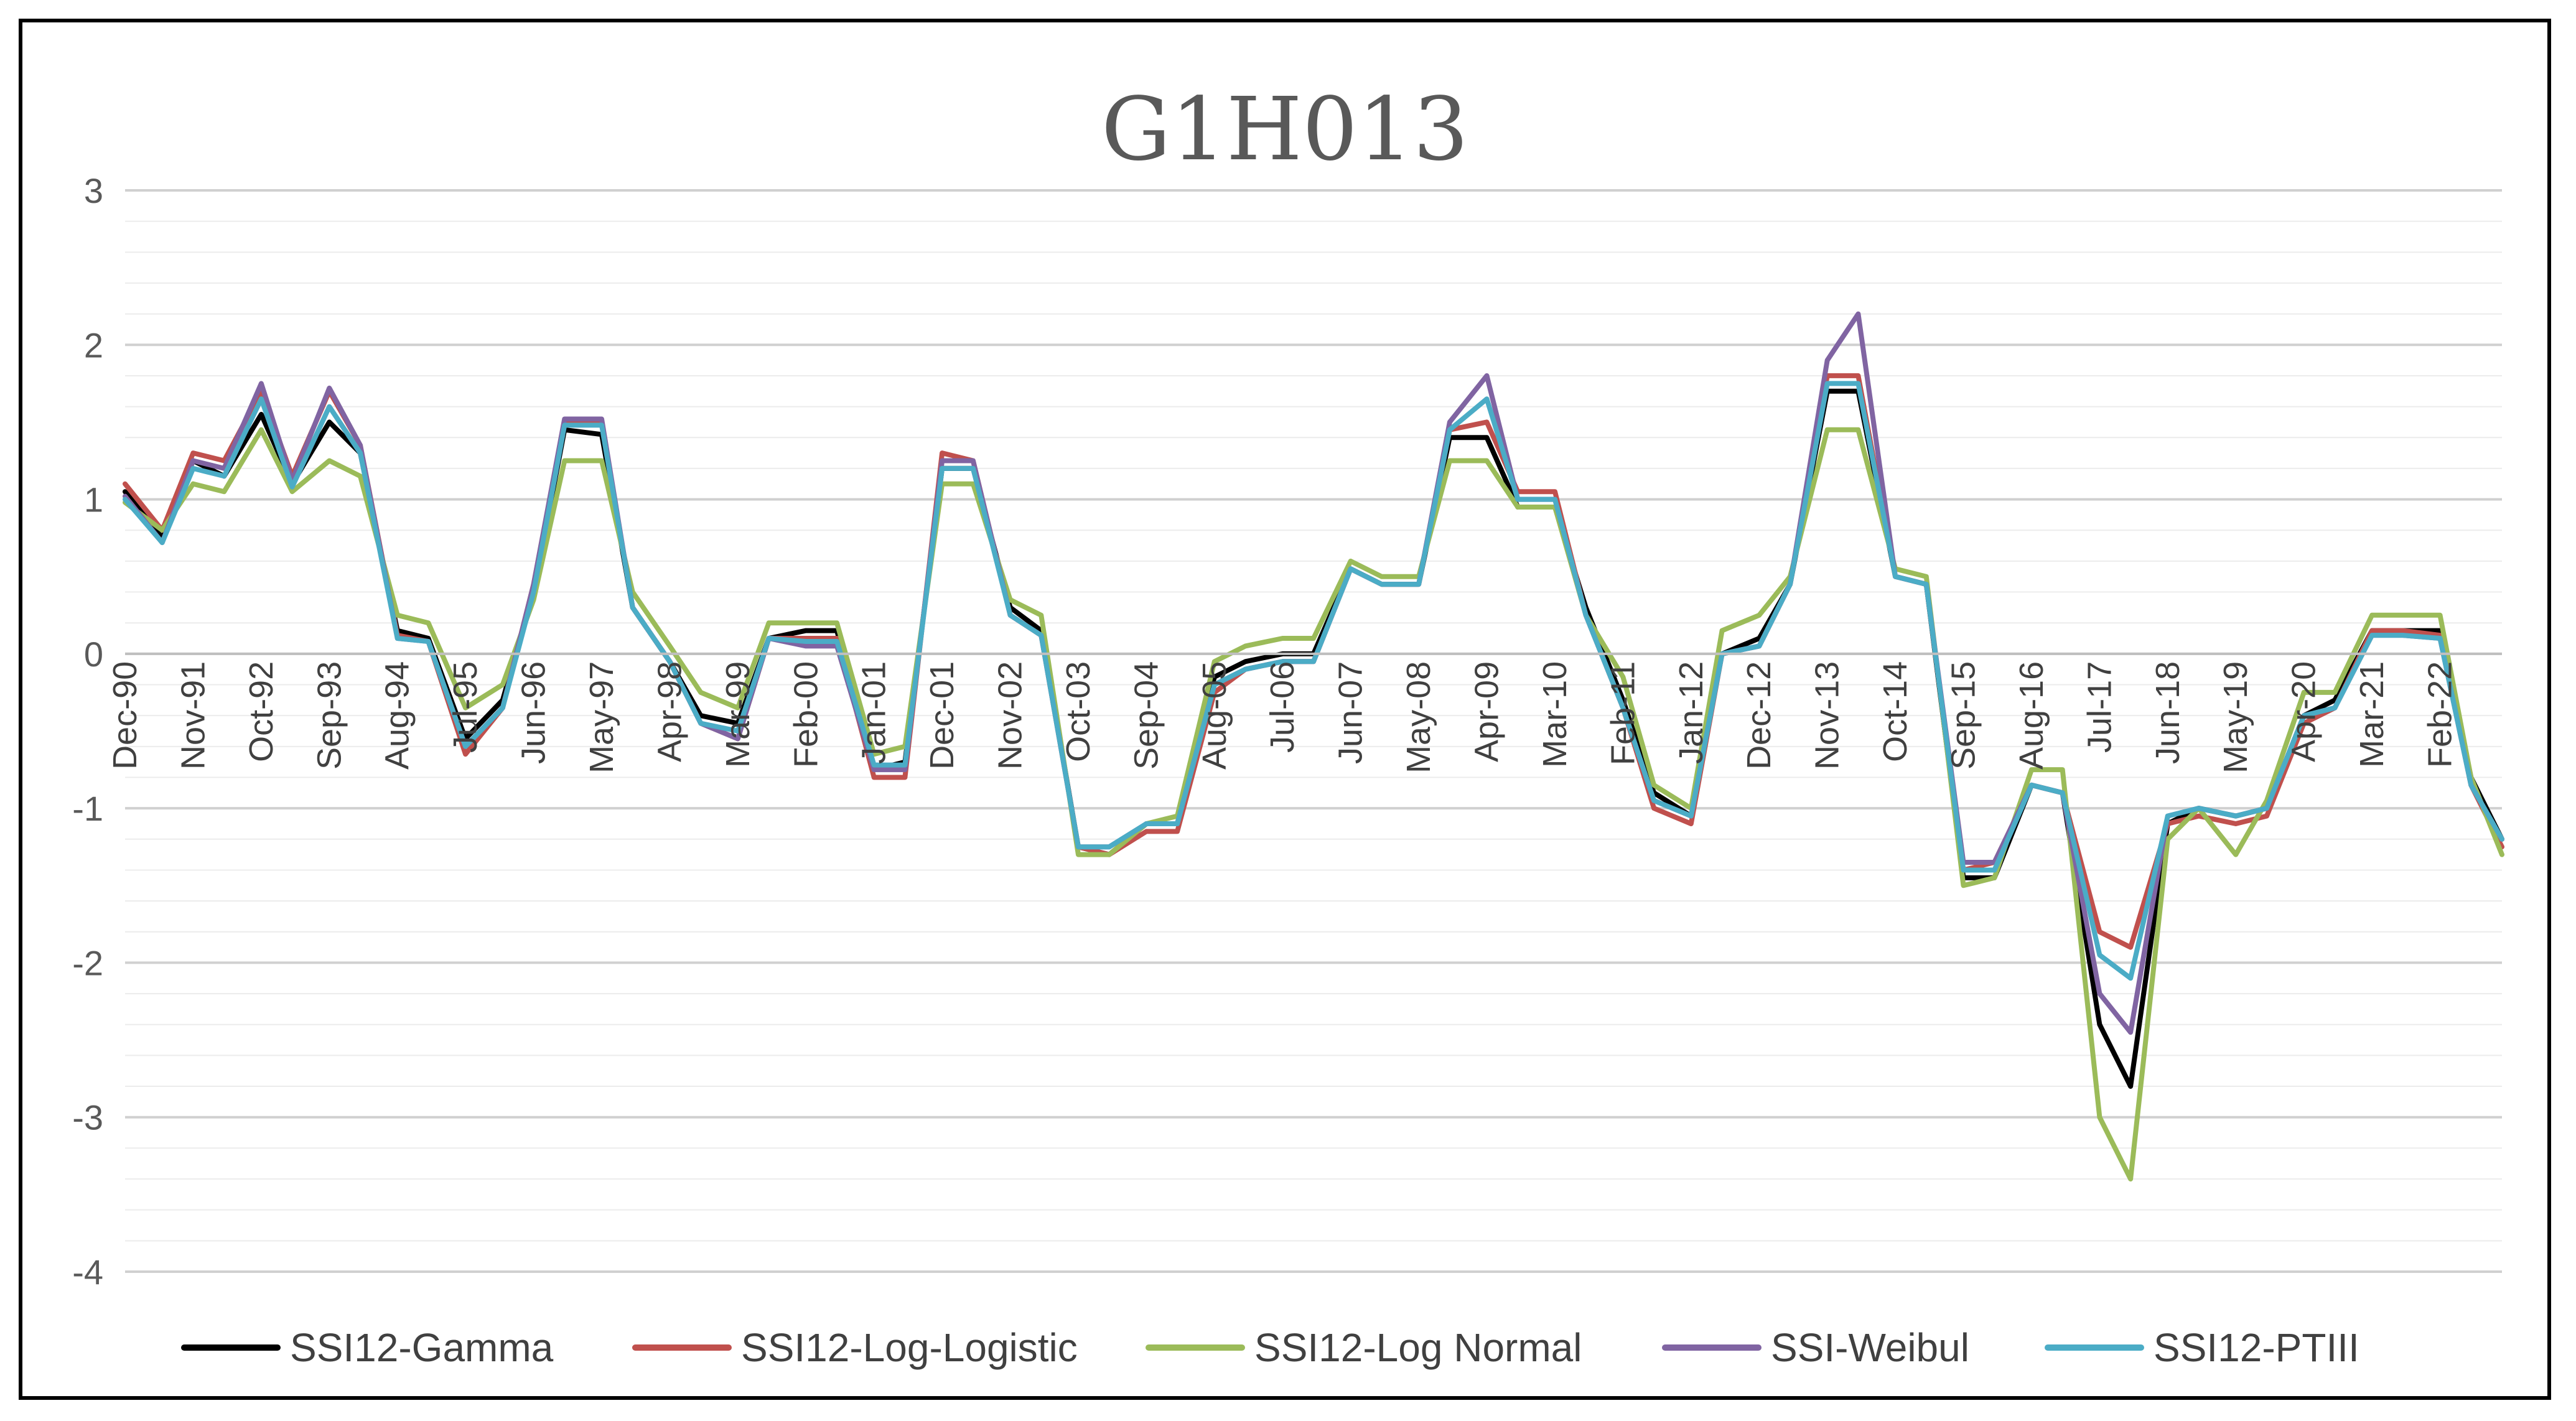 Image resolution: width=2576 pixels, height=1421 pixels. I want to click on x-tick-label: Oct-03, so click(1078, 711).